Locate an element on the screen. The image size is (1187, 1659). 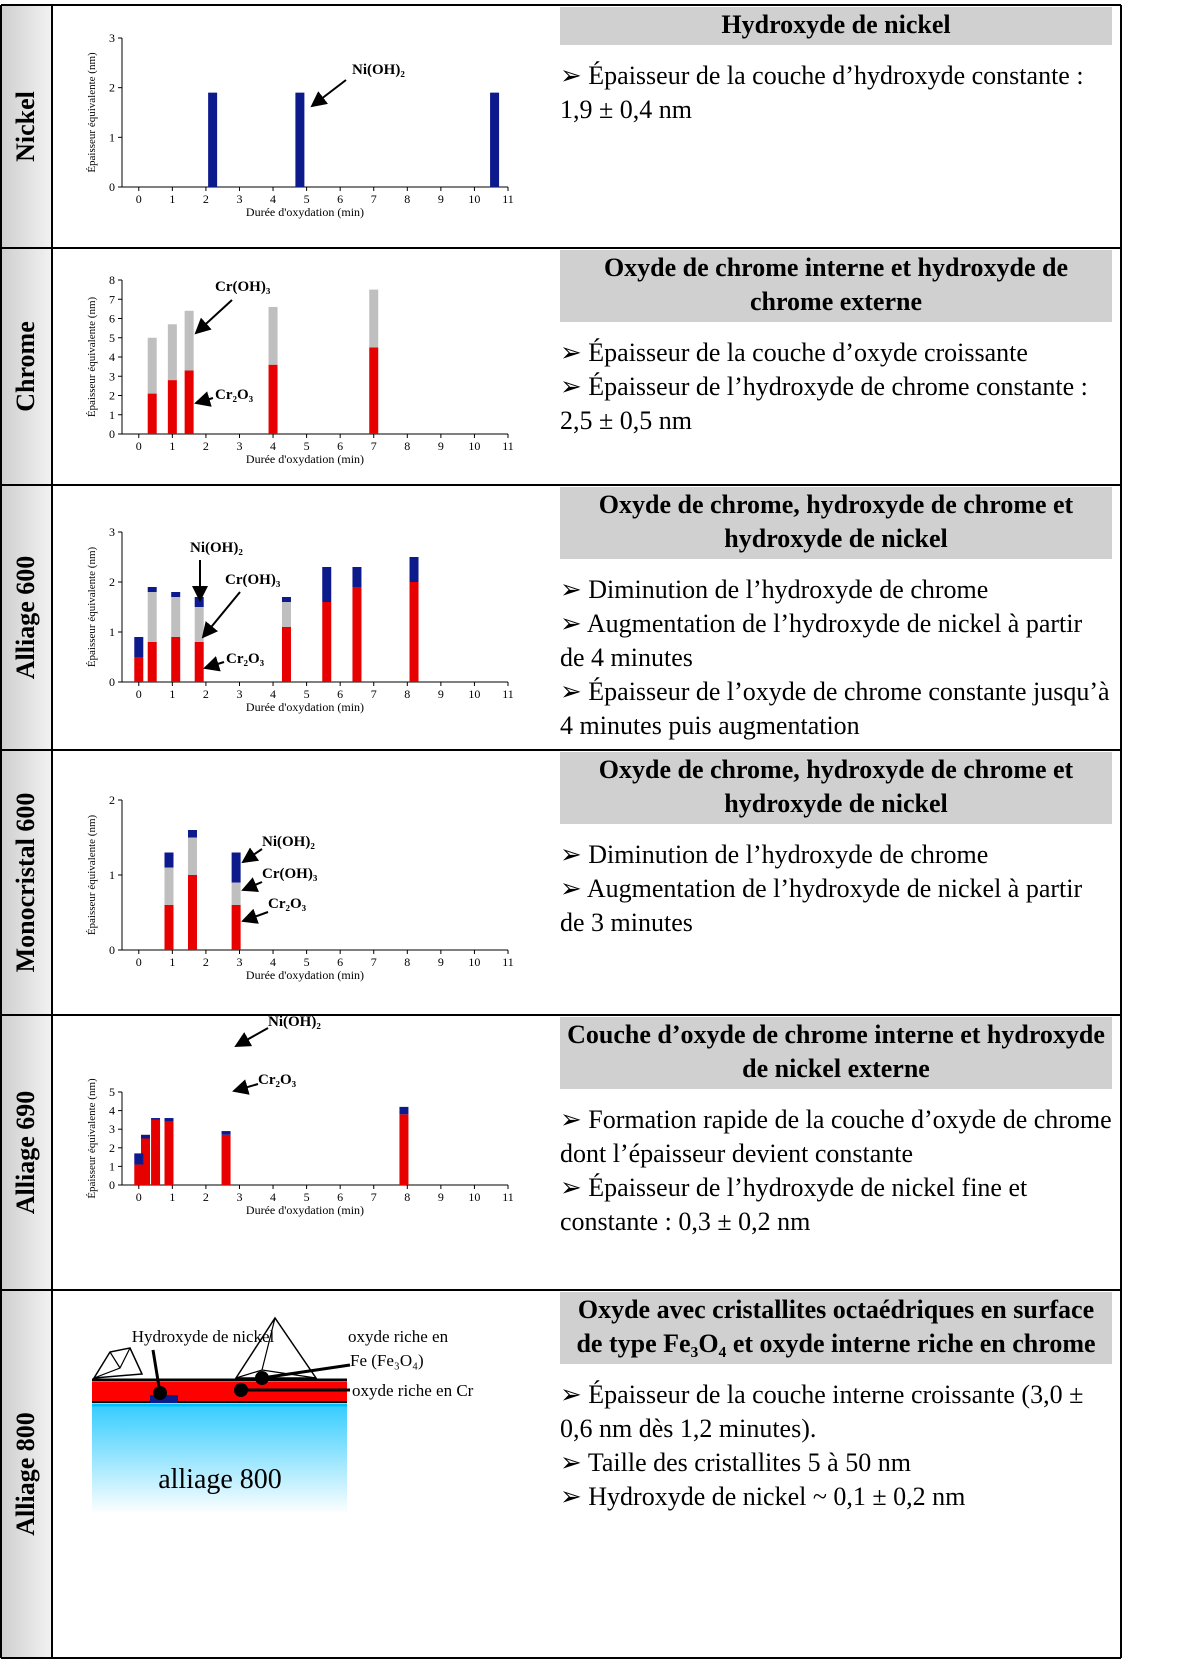
row-label: Alliage 600 is located at coordinates (25, 618).